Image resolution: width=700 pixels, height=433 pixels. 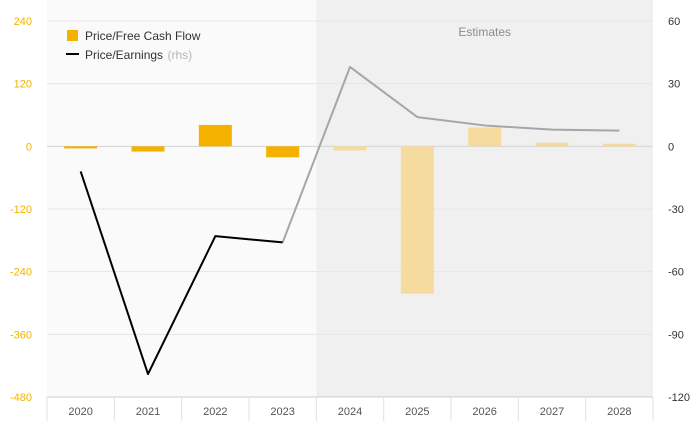 What do you see at coordinates (485, 137) in the screenshot?
I see `bar-2026` at bounding box center [485, 137].